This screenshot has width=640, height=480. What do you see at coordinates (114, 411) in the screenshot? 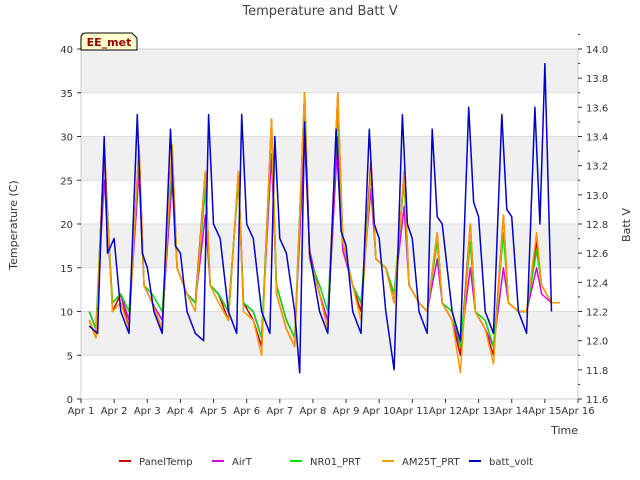
I see `x-tick-label: Apr 2` at bounding box center [114, 411].